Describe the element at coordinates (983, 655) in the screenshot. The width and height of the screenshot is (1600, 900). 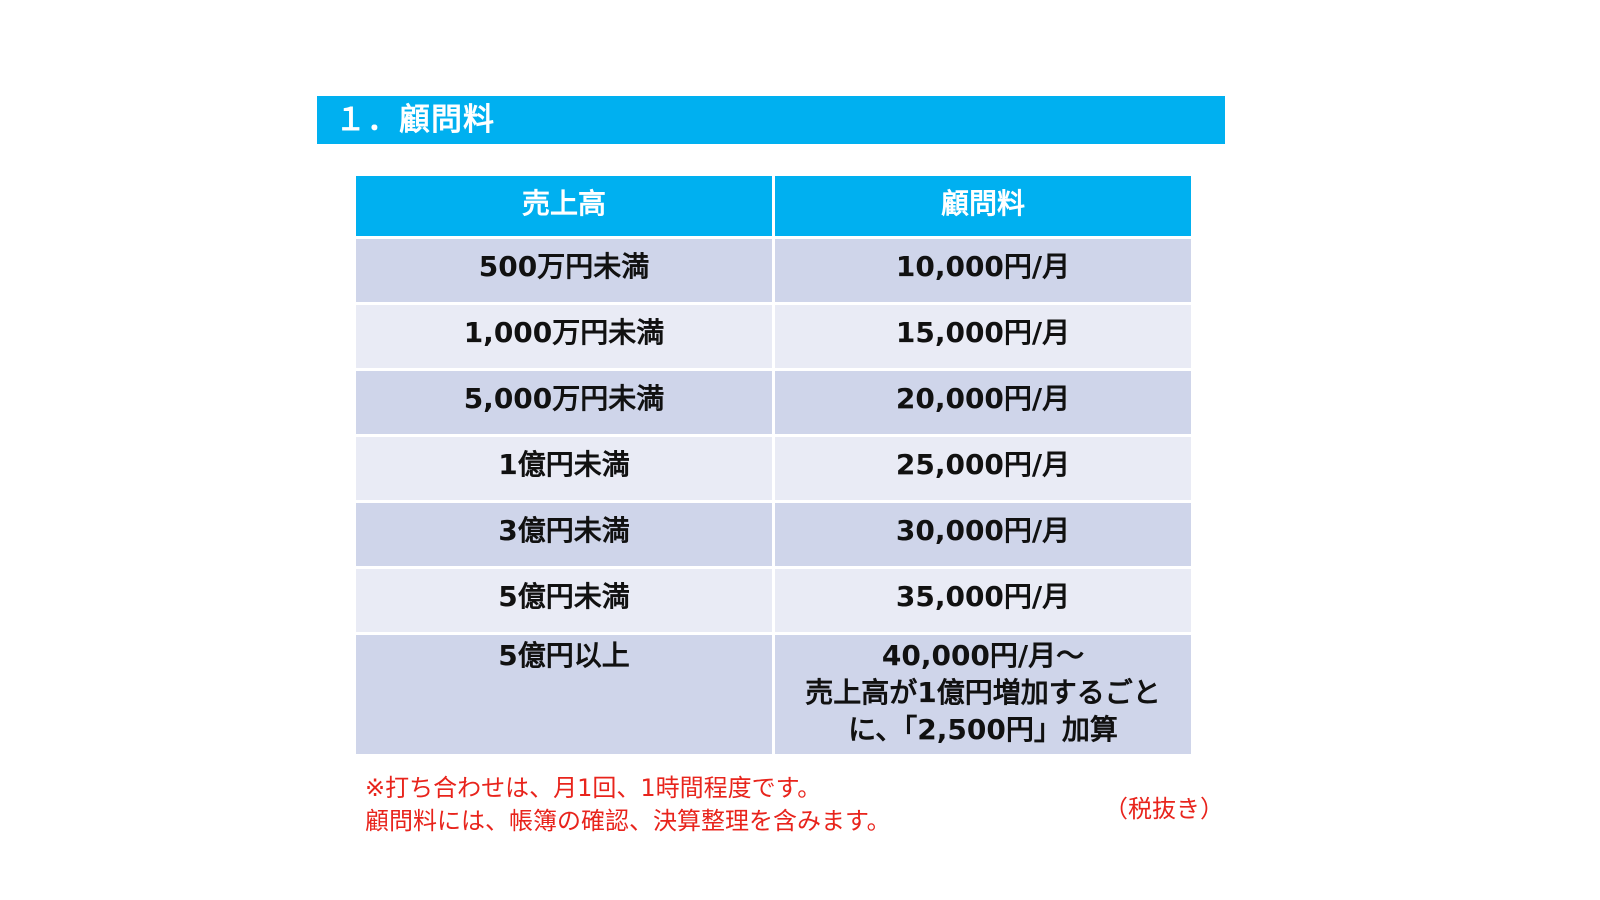
I see `fee-line: 40,000円/月～` at that location.